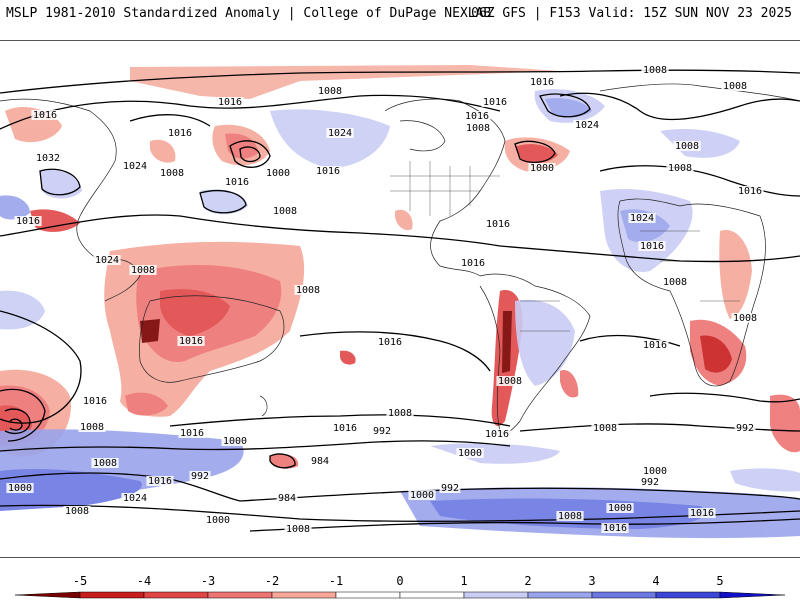 This screenshot has height=600, width=800. I want to click on colorbar-tick-label: -2, so click(272, 581).